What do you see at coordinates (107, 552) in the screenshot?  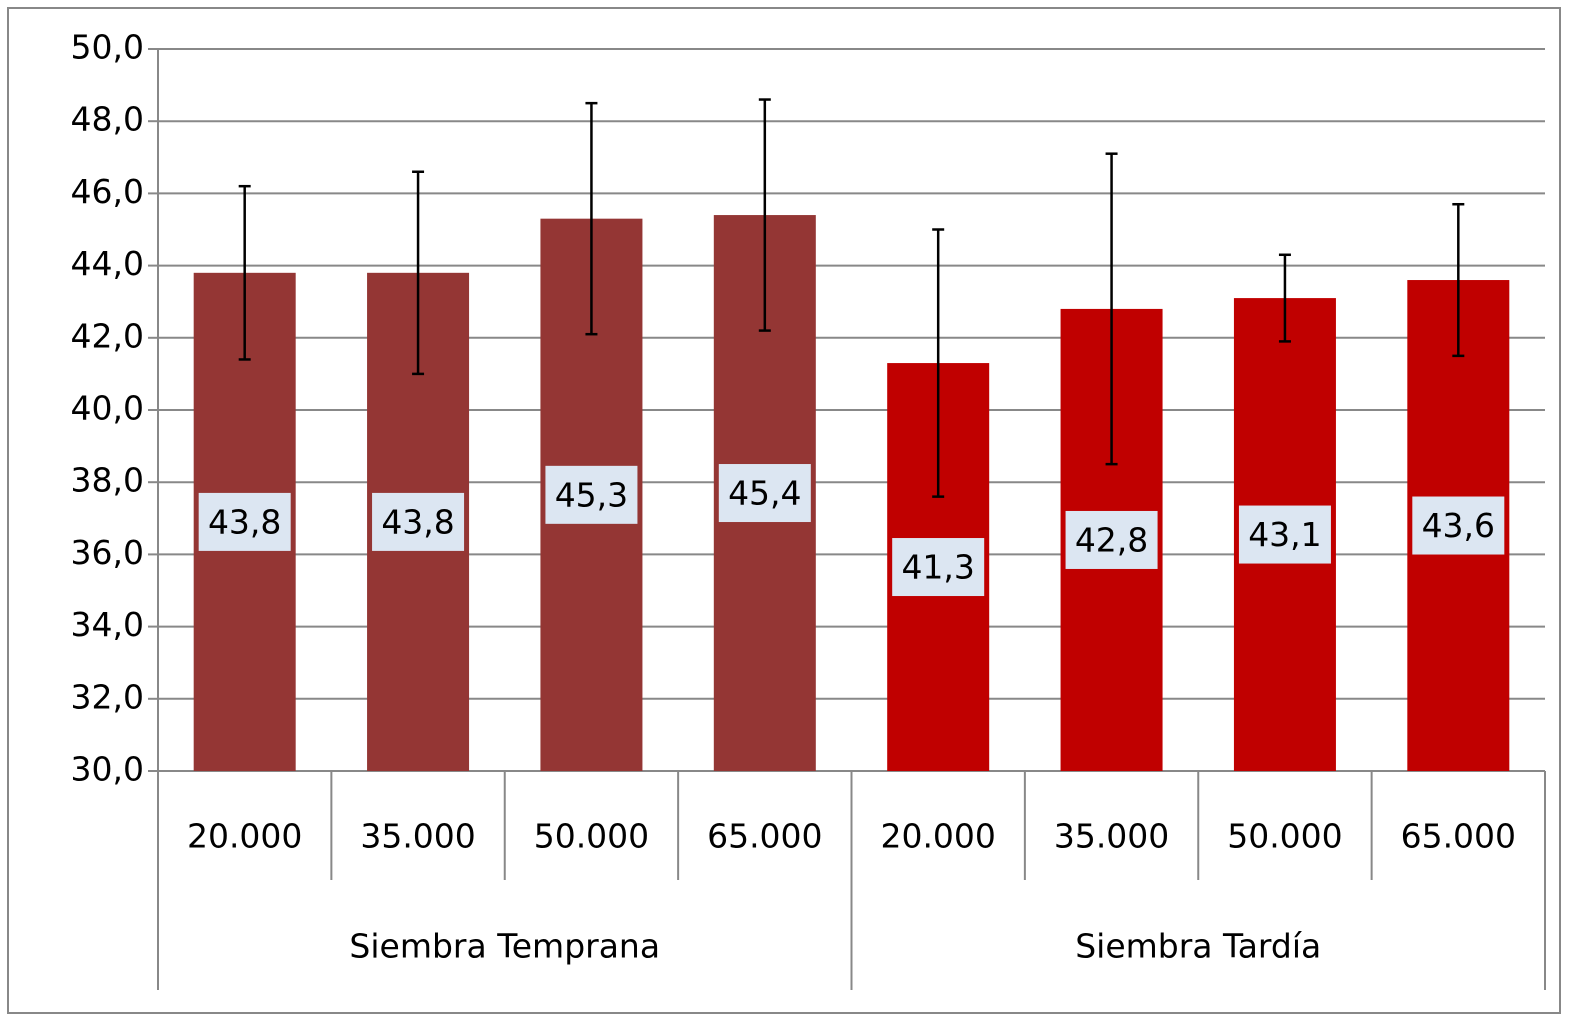 I see `y-tick-label: 36,0` at bounding box center [107, 552].